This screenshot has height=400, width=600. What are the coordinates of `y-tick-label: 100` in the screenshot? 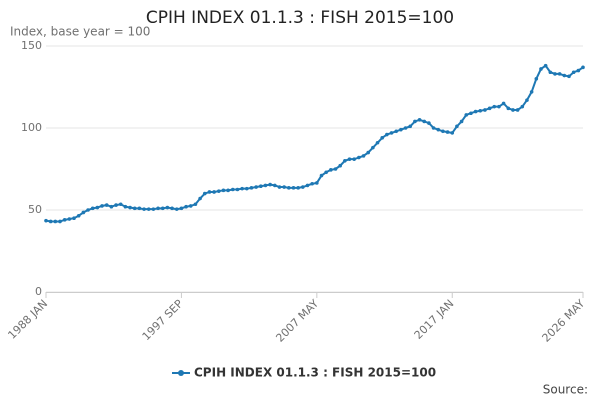 It's located at (31, 127).